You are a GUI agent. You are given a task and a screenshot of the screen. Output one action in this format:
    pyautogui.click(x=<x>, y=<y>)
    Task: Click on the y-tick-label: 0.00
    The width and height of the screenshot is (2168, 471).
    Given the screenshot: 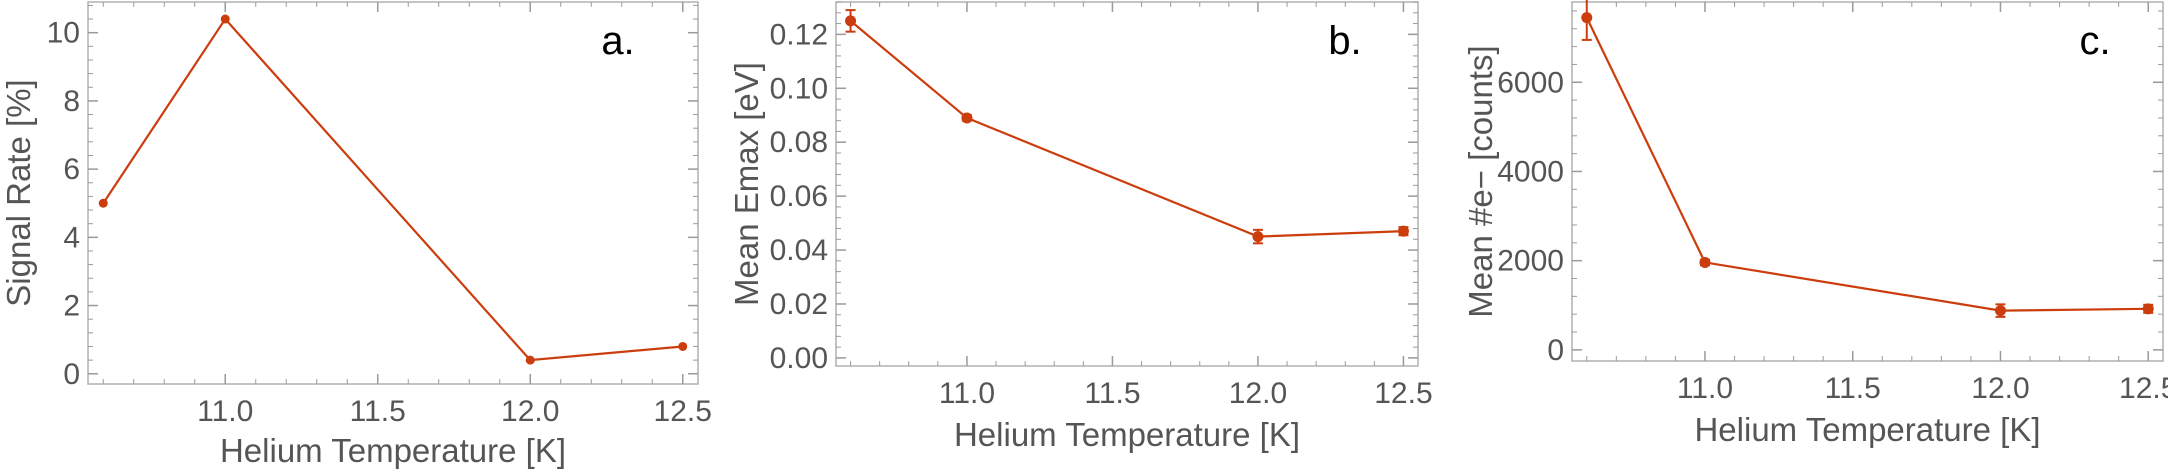 What is the action you would take?
    pyautogui.click(x=799, y=358)
    